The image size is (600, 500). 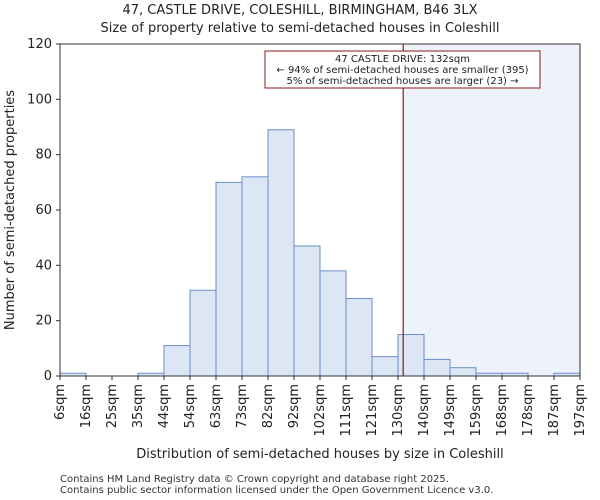 What do you see at coordinates (48, 376) in the screenshot?
I see `y-tick-label: 0` at bounding box center [48, 376].